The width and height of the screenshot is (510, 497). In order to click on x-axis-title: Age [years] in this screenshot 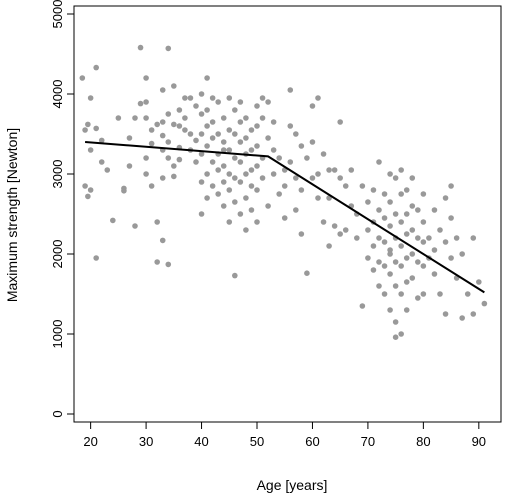, I will do `click(292, 485)`.